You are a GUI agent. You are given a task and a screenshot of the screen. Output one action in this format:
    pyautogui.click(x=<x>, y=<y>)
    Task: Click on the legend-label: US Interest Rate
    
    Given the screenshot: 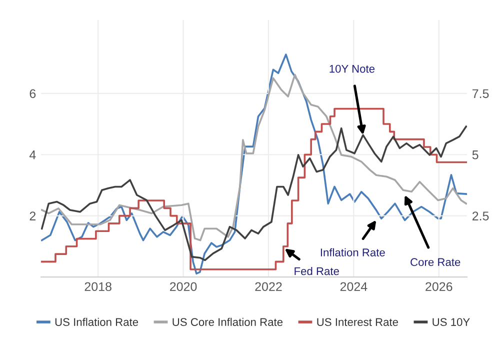 What is the action you would take?
    pyautogui.click(x=357, y=322)
    